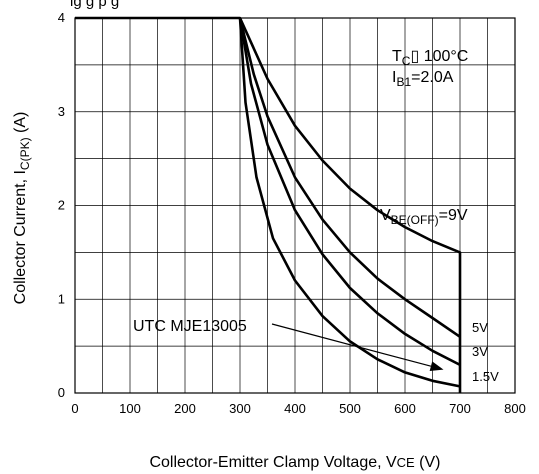  I want to click on annotation-arrow, so click(351, 345).